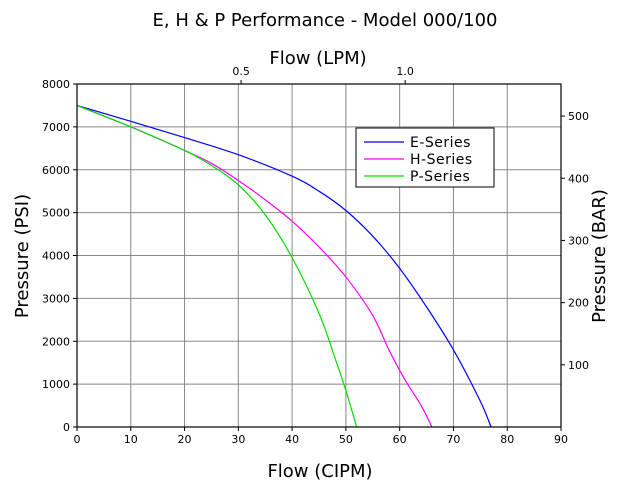  I want to click on x-tick-label: 40, so click(292, 439).